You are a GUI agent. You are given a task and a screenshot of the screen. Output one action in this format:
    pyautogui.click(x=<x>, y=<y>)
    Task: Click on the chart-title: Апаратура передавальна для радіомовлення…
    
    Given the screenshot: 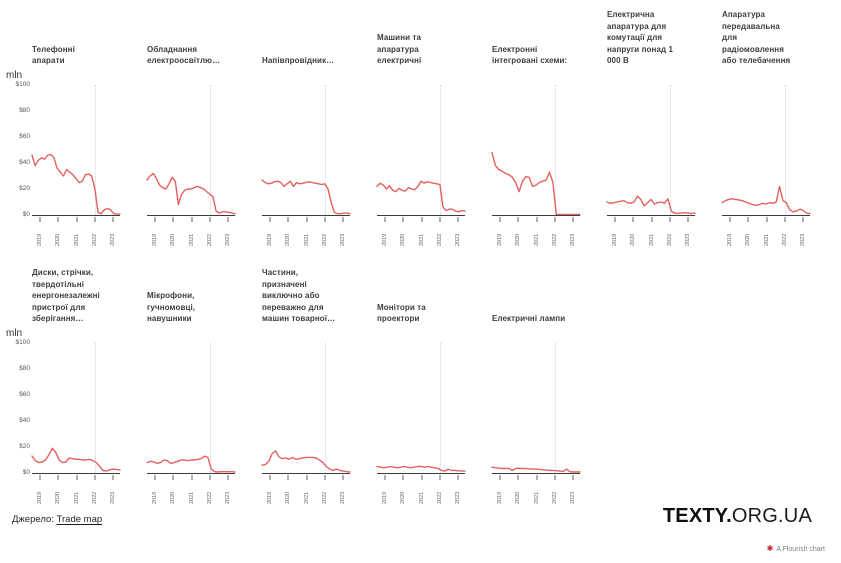 What is the action you would take?
    pyautogui.click(x=756, y=38)
    